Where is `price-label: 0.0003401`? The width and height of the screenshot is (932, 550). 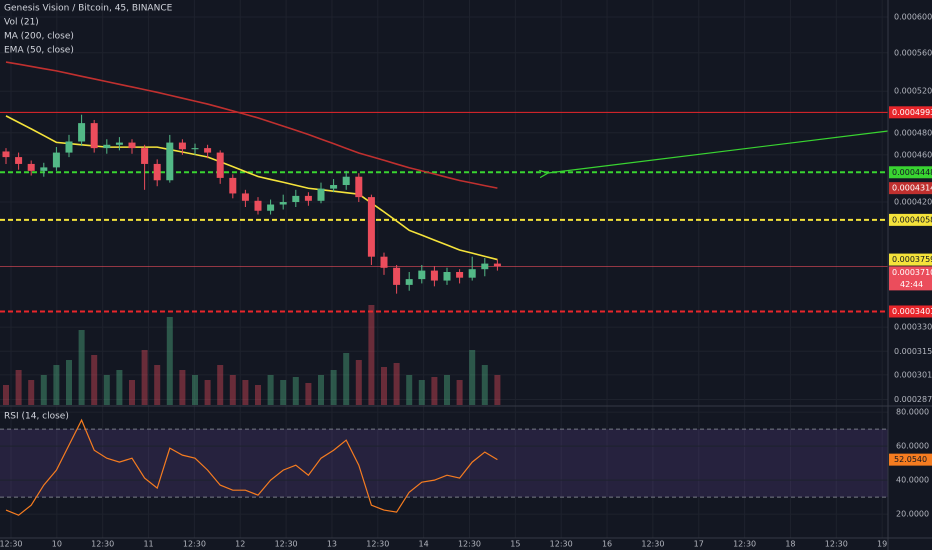
price-label: 0.0003401 is located at coordinates (912, 311).